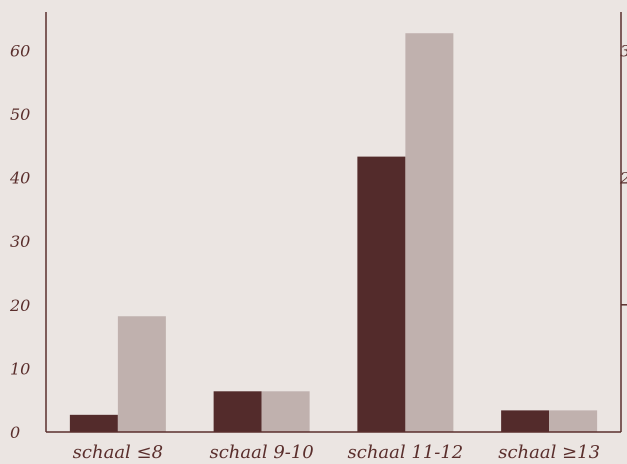 Image resolution: width=627 pixels, height=464 pixels. I want to click on y-tick-label: 40, so click(19, 178).